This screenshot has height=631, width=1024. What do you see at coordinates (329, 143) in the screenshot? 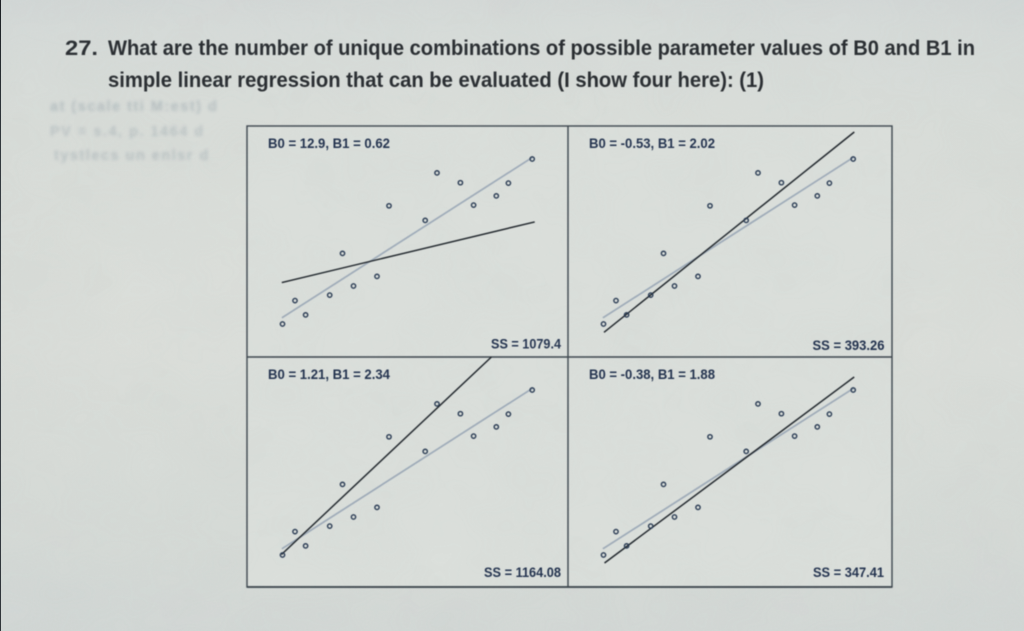
I see `svg-text: B0 = 12.9, B1 = 0.62` at bounding box center [329, 143].